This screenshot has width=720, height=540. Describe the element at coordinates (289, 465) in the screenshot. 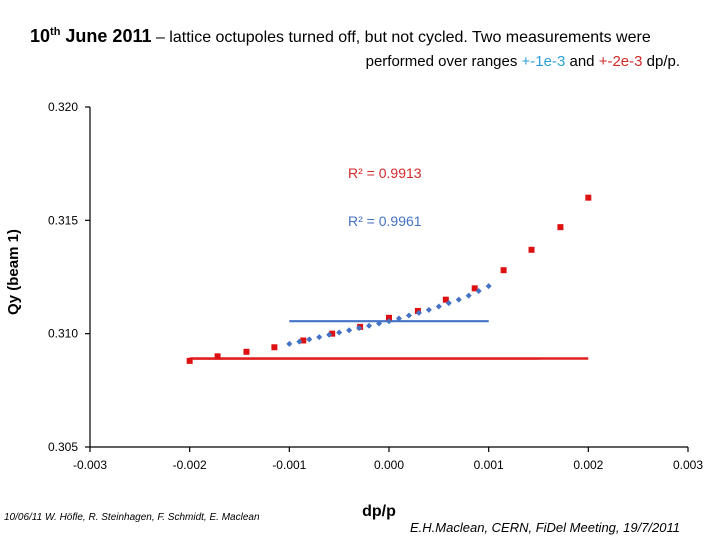

I see `x-tick-label: -0.001` at that location.